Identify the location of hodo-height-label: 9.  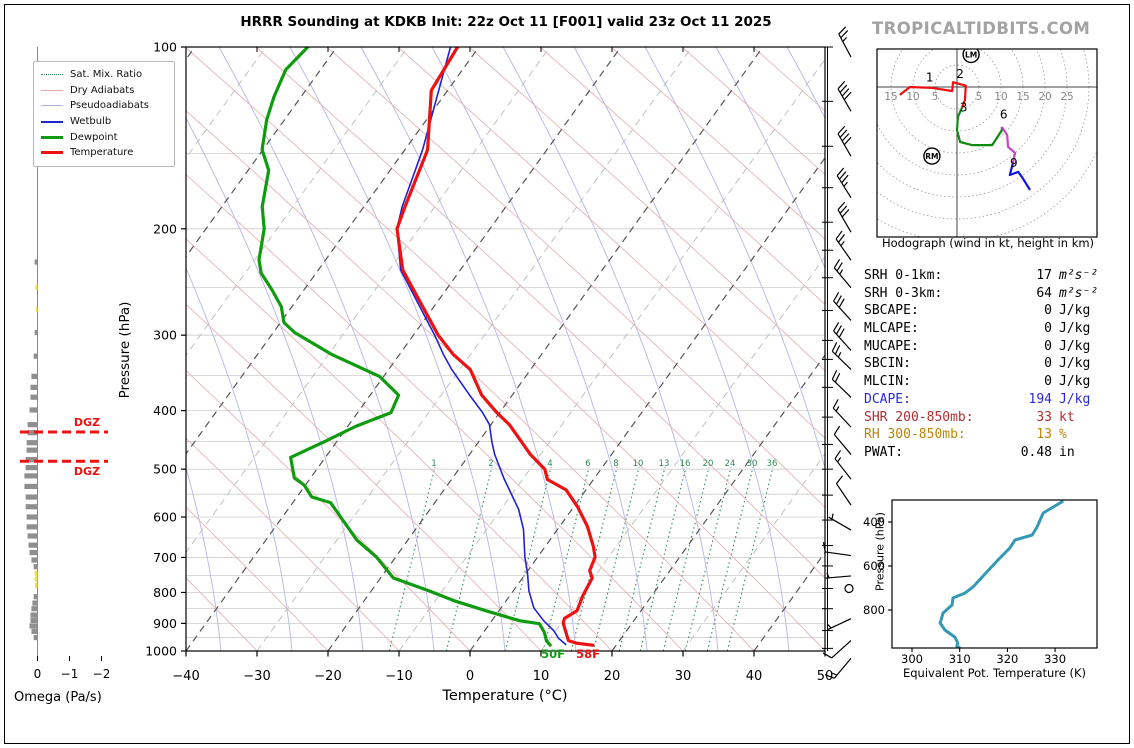
(1014, 163).